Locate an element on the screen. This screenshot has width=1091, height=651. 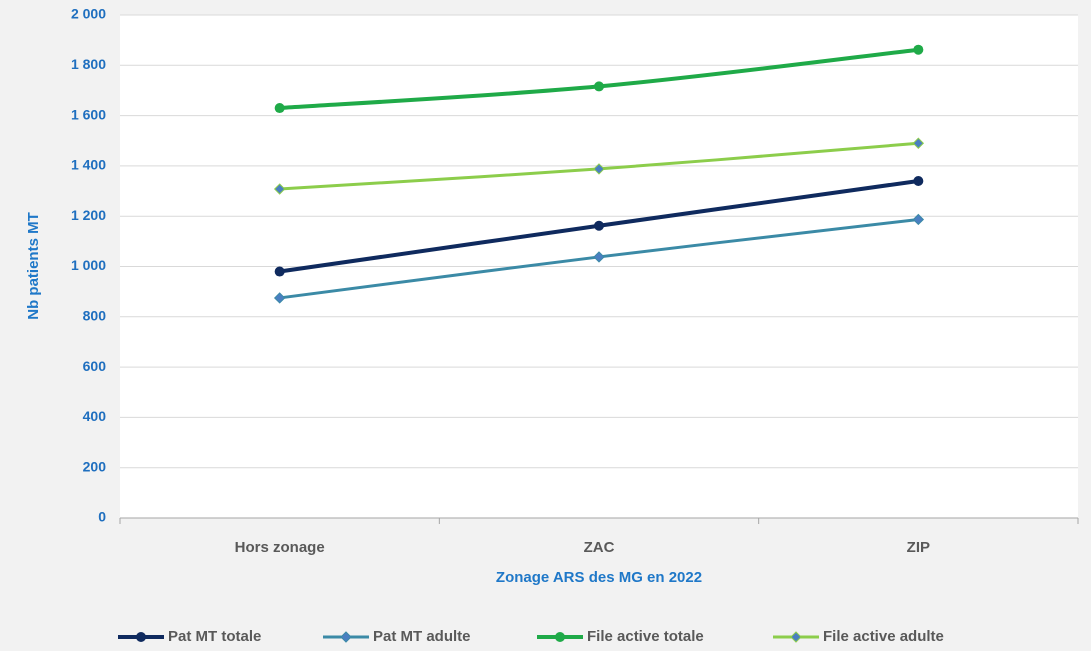
y-tick-label: 0 is located at coordinates (102, 517).